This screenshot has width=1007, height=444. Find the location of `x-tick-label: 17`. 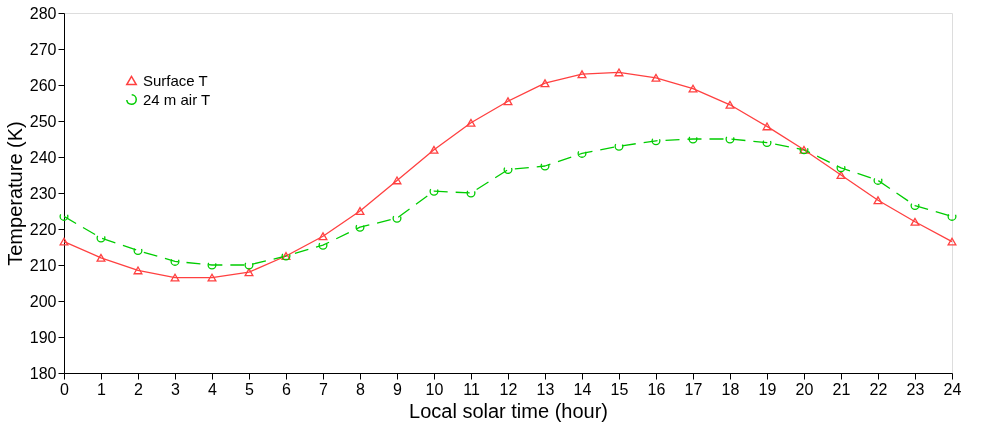

x-tick-label: 17 is located at coordinates (693, 389).